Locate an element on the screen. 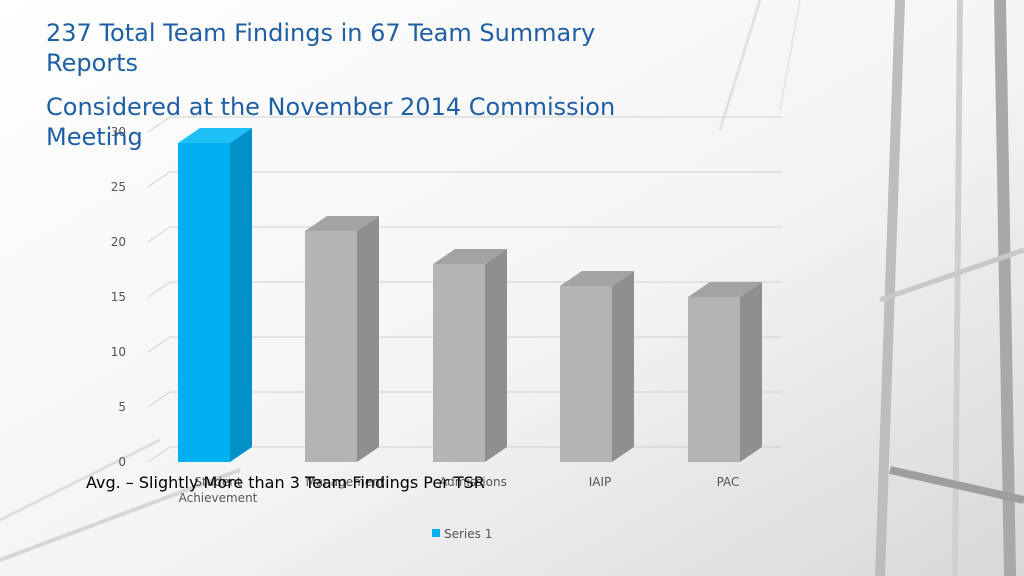 Image resolution: width=1024 pixels, height=576 pixels. x-tick-label: IAIP is located at coordinates (600, 482).